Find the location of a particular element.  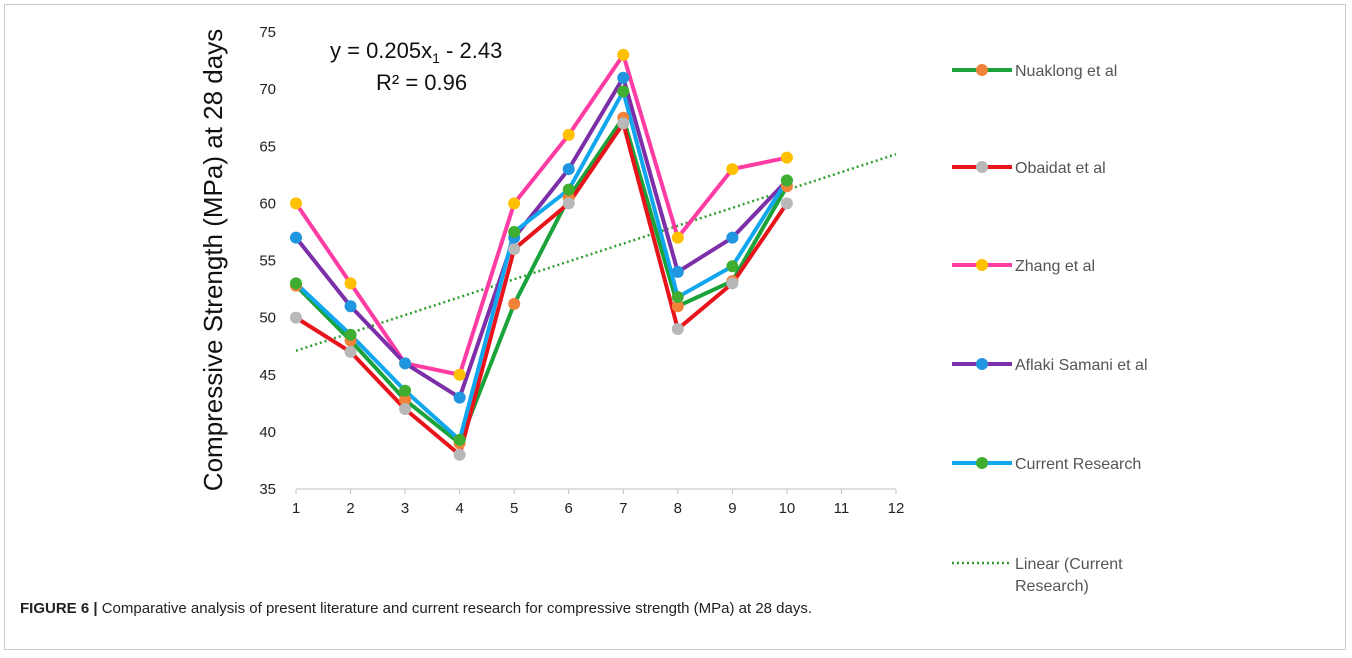

legend-label-zhang-et-al: Zhang et al is located at coordinates (1055, 266).